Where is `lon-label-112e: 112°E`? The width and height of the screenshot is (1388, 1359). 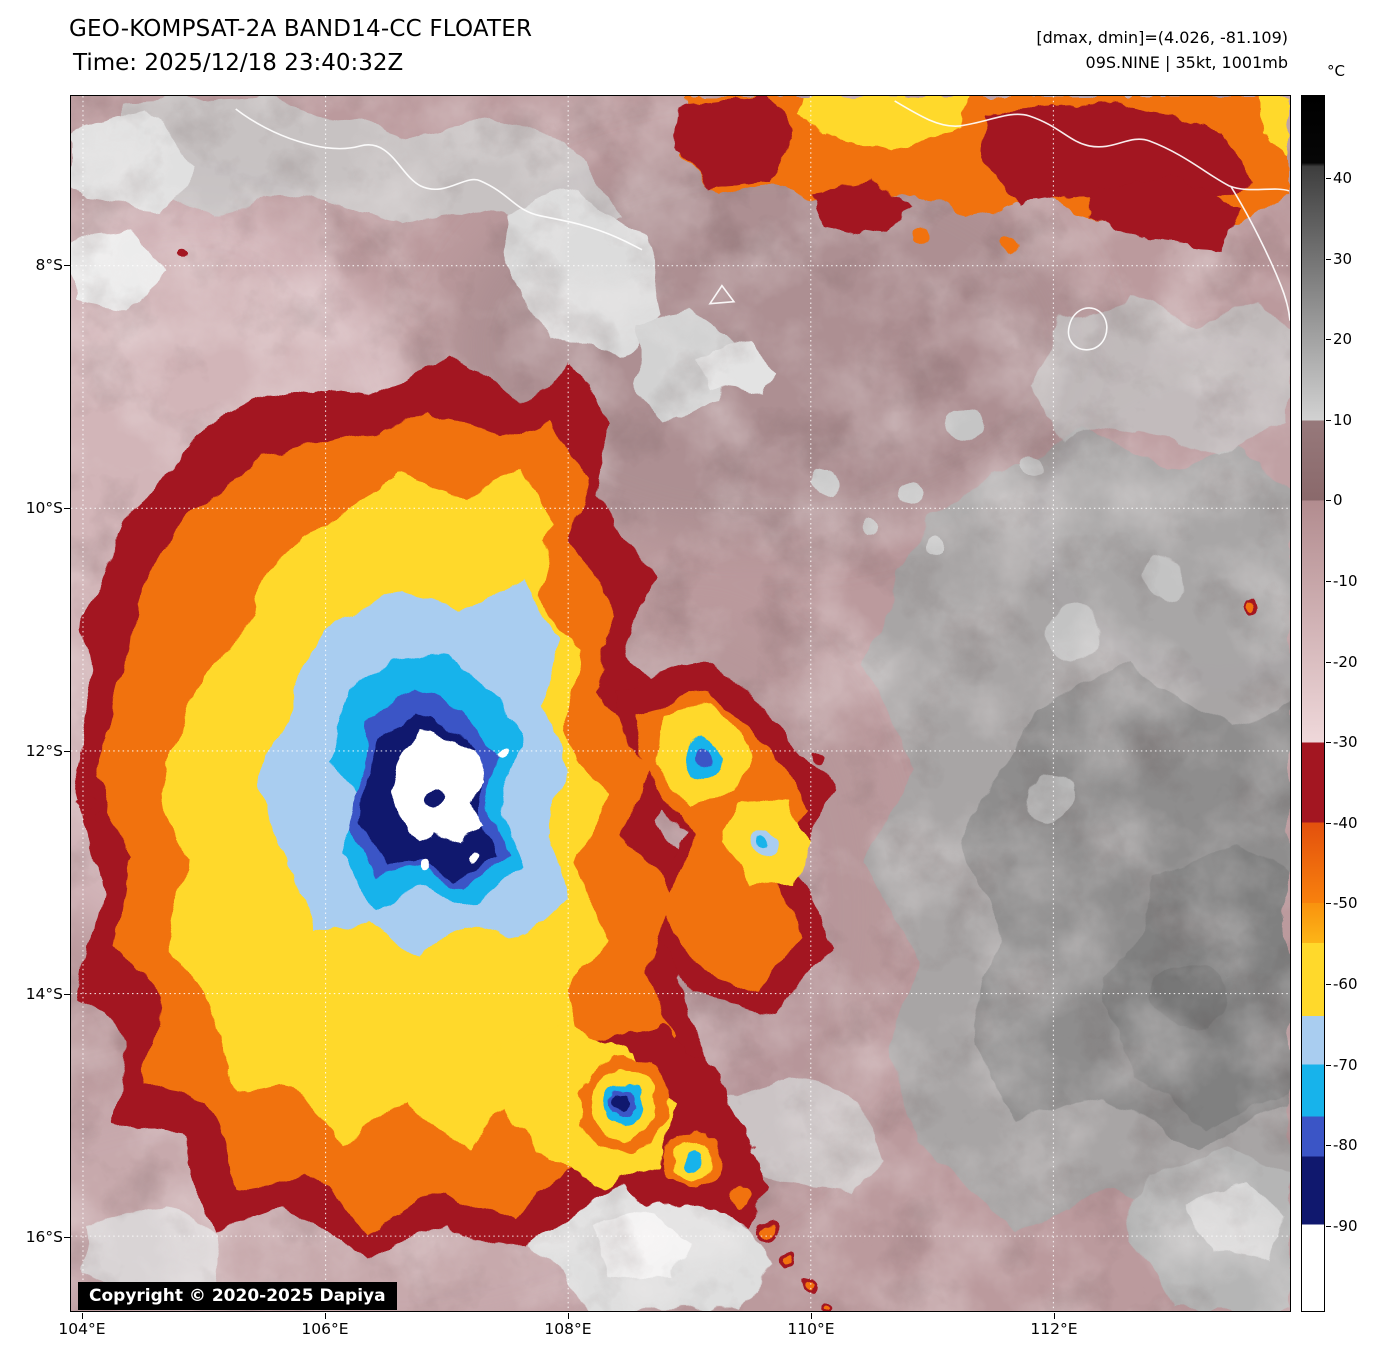 lon-label-112e: 112°E is located at coordinates (1054, 1325).